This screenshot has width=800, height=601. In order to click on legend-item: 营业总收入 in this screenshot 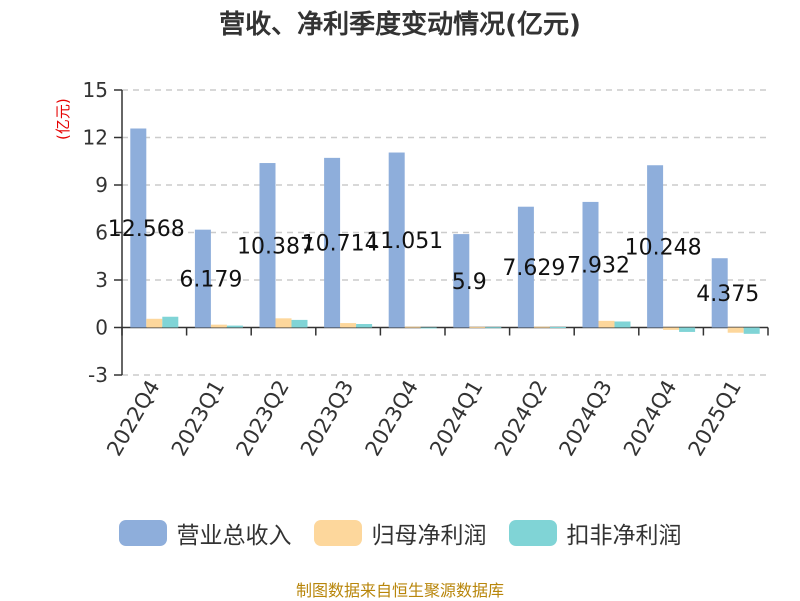, I will do `click(205, 533)`.